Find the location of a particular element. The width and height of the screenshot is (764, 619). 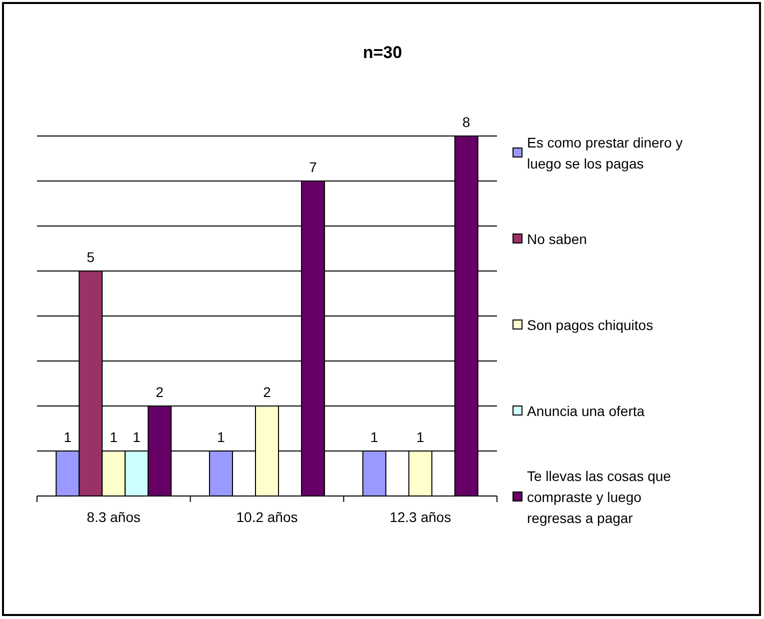

data-label: 5 is located at coordinates (90, 257).